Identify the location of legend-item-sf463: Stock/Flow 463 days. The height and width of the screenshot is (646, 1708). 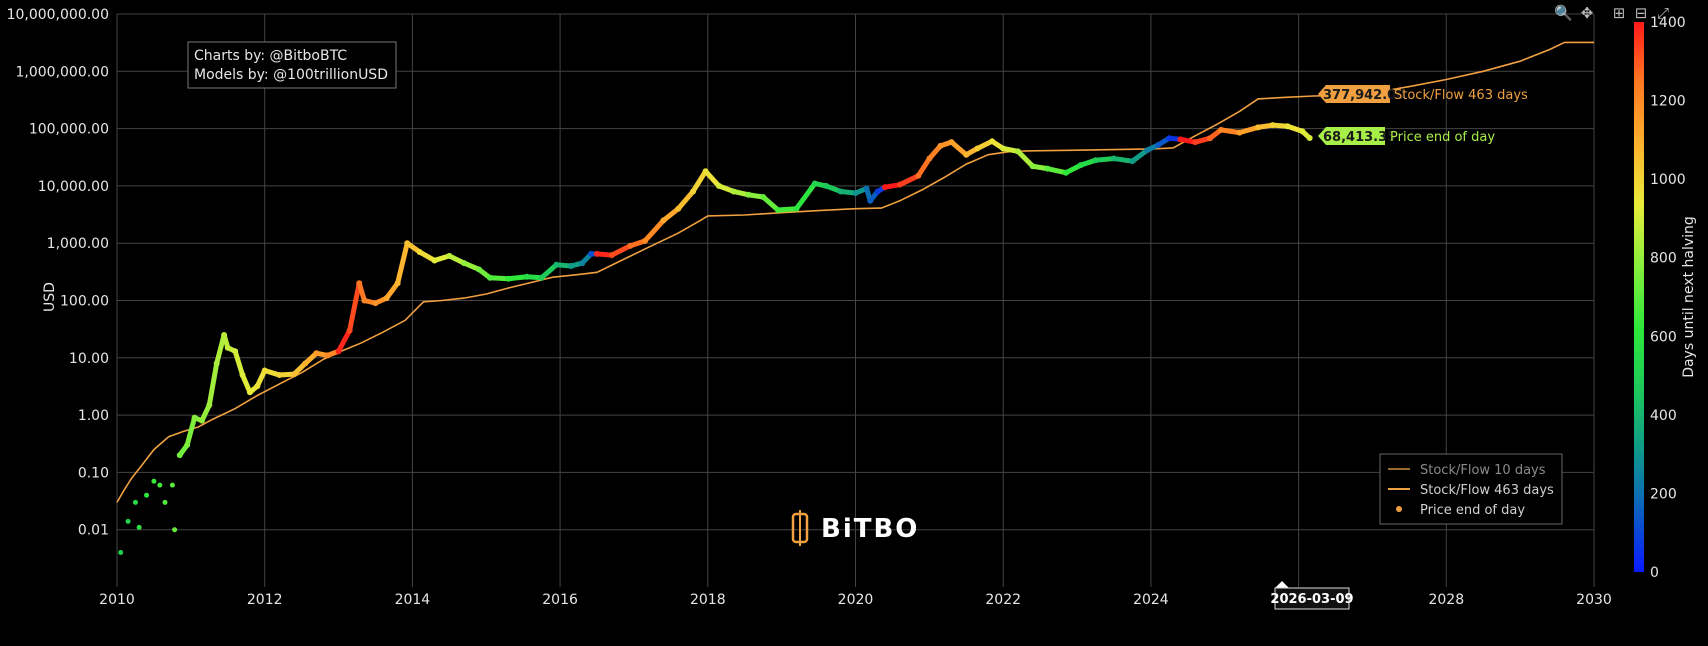
(1487, 490).